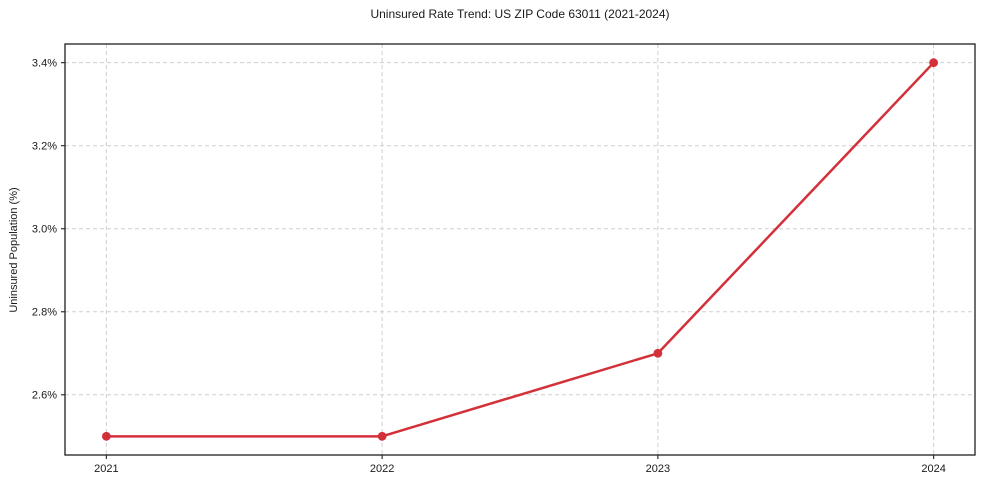 The width and height of the screenshot is (989, 490). Describe the element at coordinates (658, 469) in the screenshot. I see `x-tick-label: 2023` at that location.